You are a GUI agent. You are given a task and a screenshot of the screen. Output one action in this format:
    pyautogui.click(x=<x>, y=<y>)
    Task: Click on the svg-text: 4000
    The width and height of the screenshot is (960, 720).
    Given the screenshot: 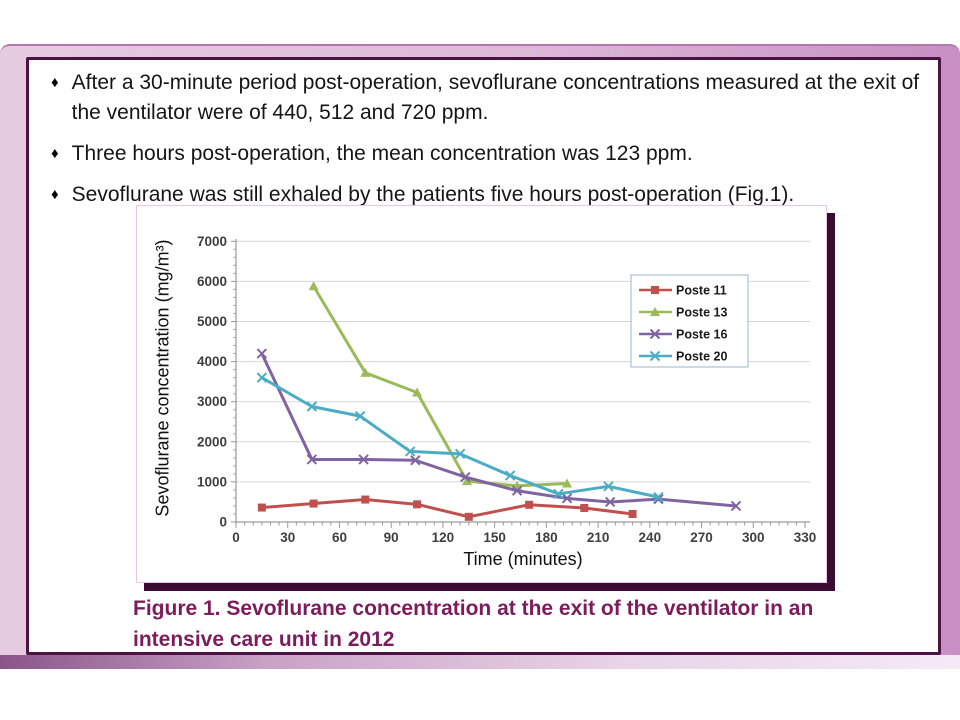 What is the action you would take?
    pyautogui.click(x=212, y=361)
    